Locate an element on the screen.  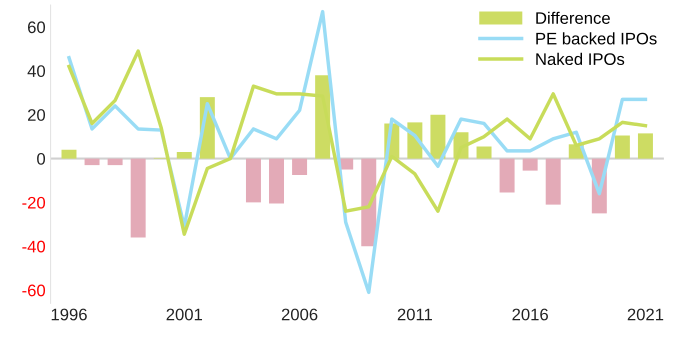
legend-label: Naked IPOs is located at coordinates (580, 59).